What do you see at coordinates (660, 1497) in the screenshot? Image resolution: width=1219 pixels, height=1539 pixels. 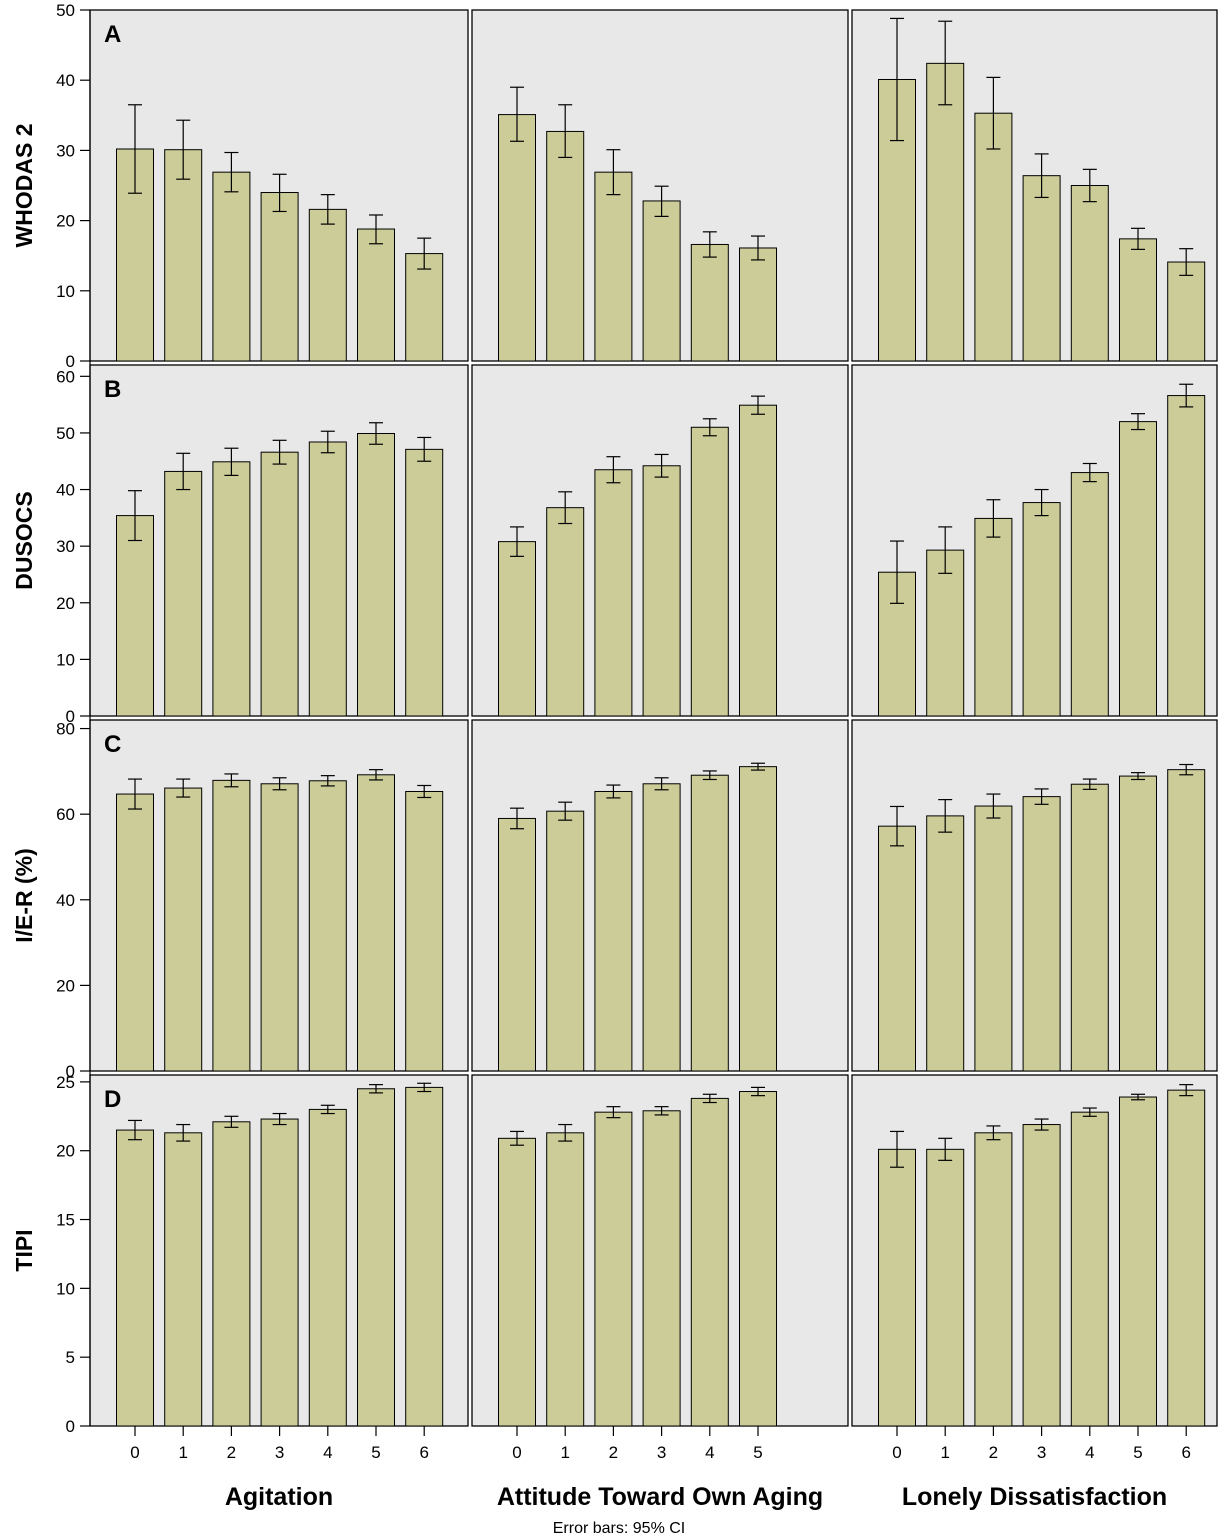 I see `x-axis-label: Attitude Toward Own Aging` at bounding box center [660, 1497].